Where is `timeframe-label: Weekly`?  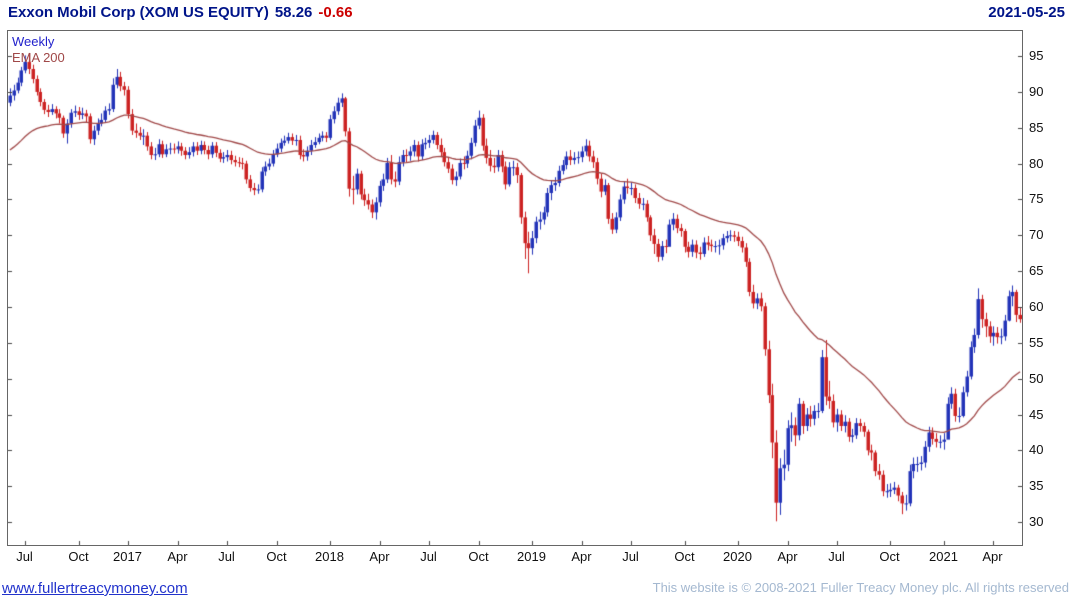
timeframe-label: Weekly is located at coordinates (33, 41).